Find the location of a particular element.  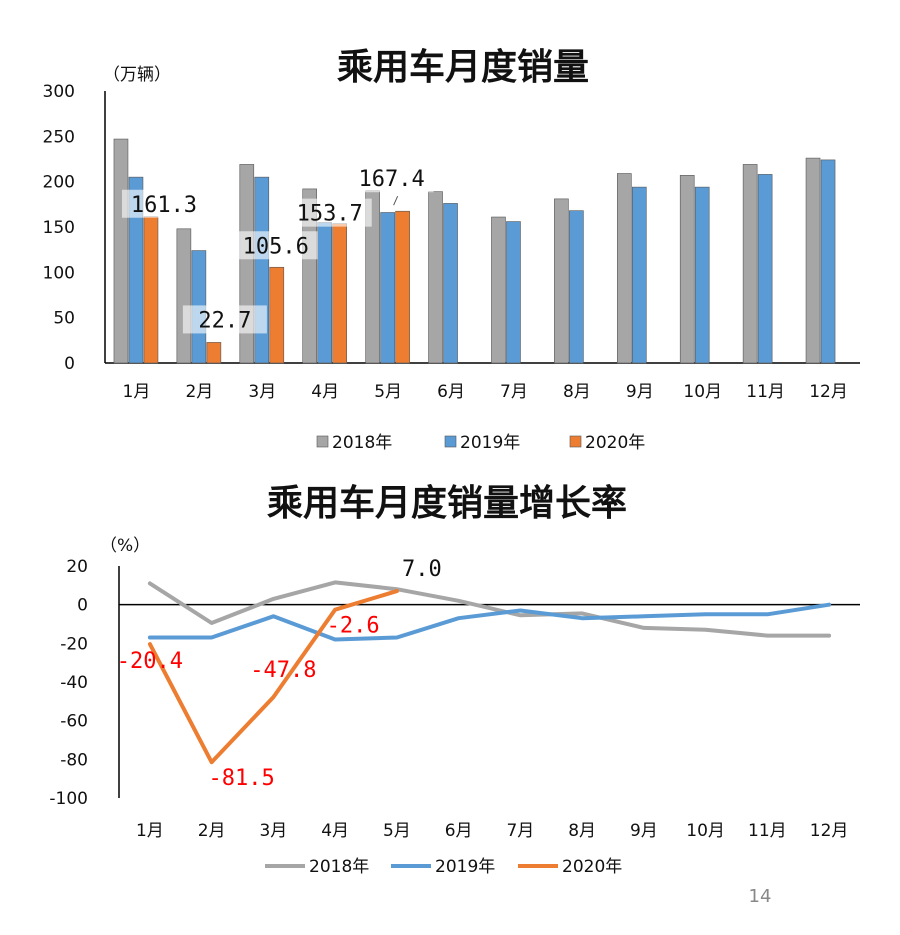

line-data-label-2020: 7.0 is located at coordinates (422, 569).